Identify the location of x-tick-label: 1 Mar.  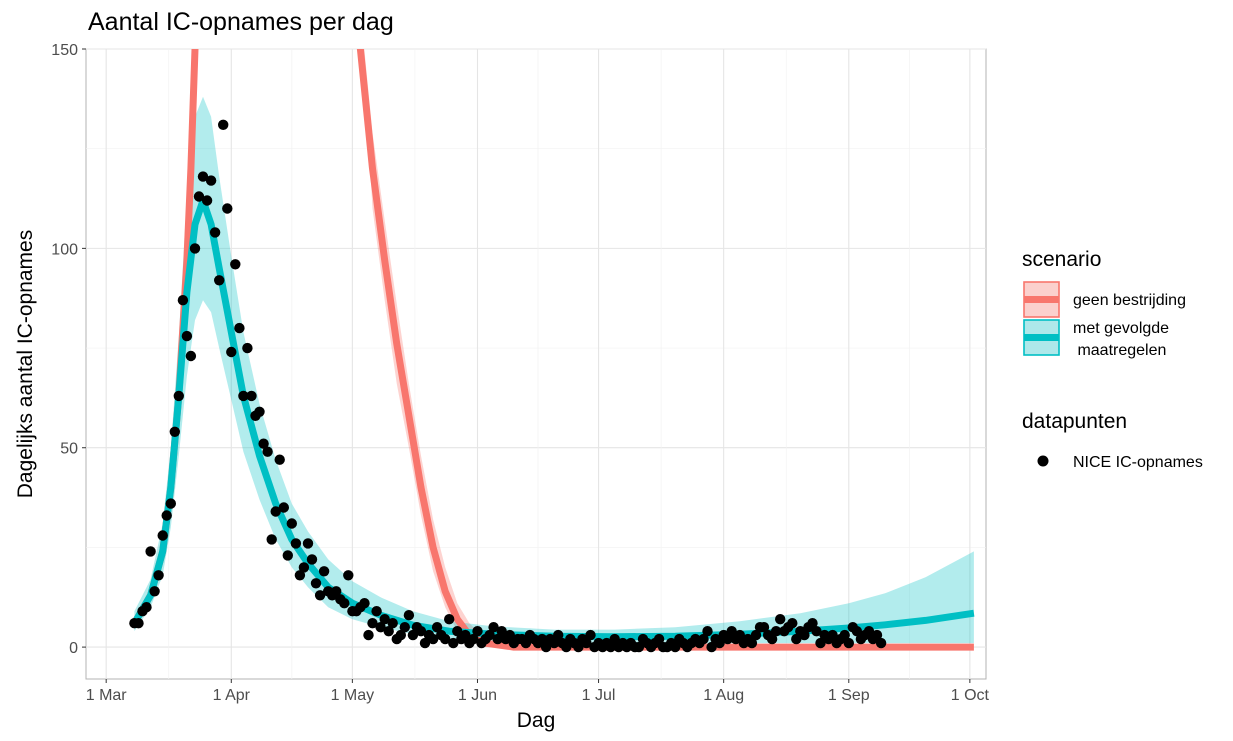
(107, 695).